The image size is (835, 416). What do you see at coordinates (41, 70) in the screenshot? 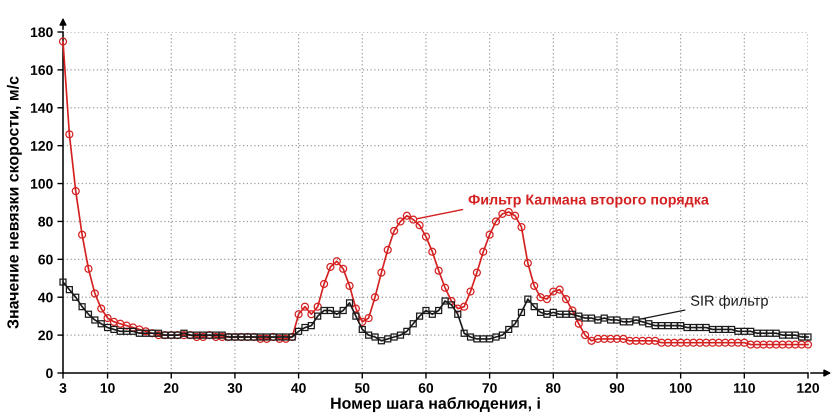
I see `y-tick-label: 160` at bounding box center [41, 70].